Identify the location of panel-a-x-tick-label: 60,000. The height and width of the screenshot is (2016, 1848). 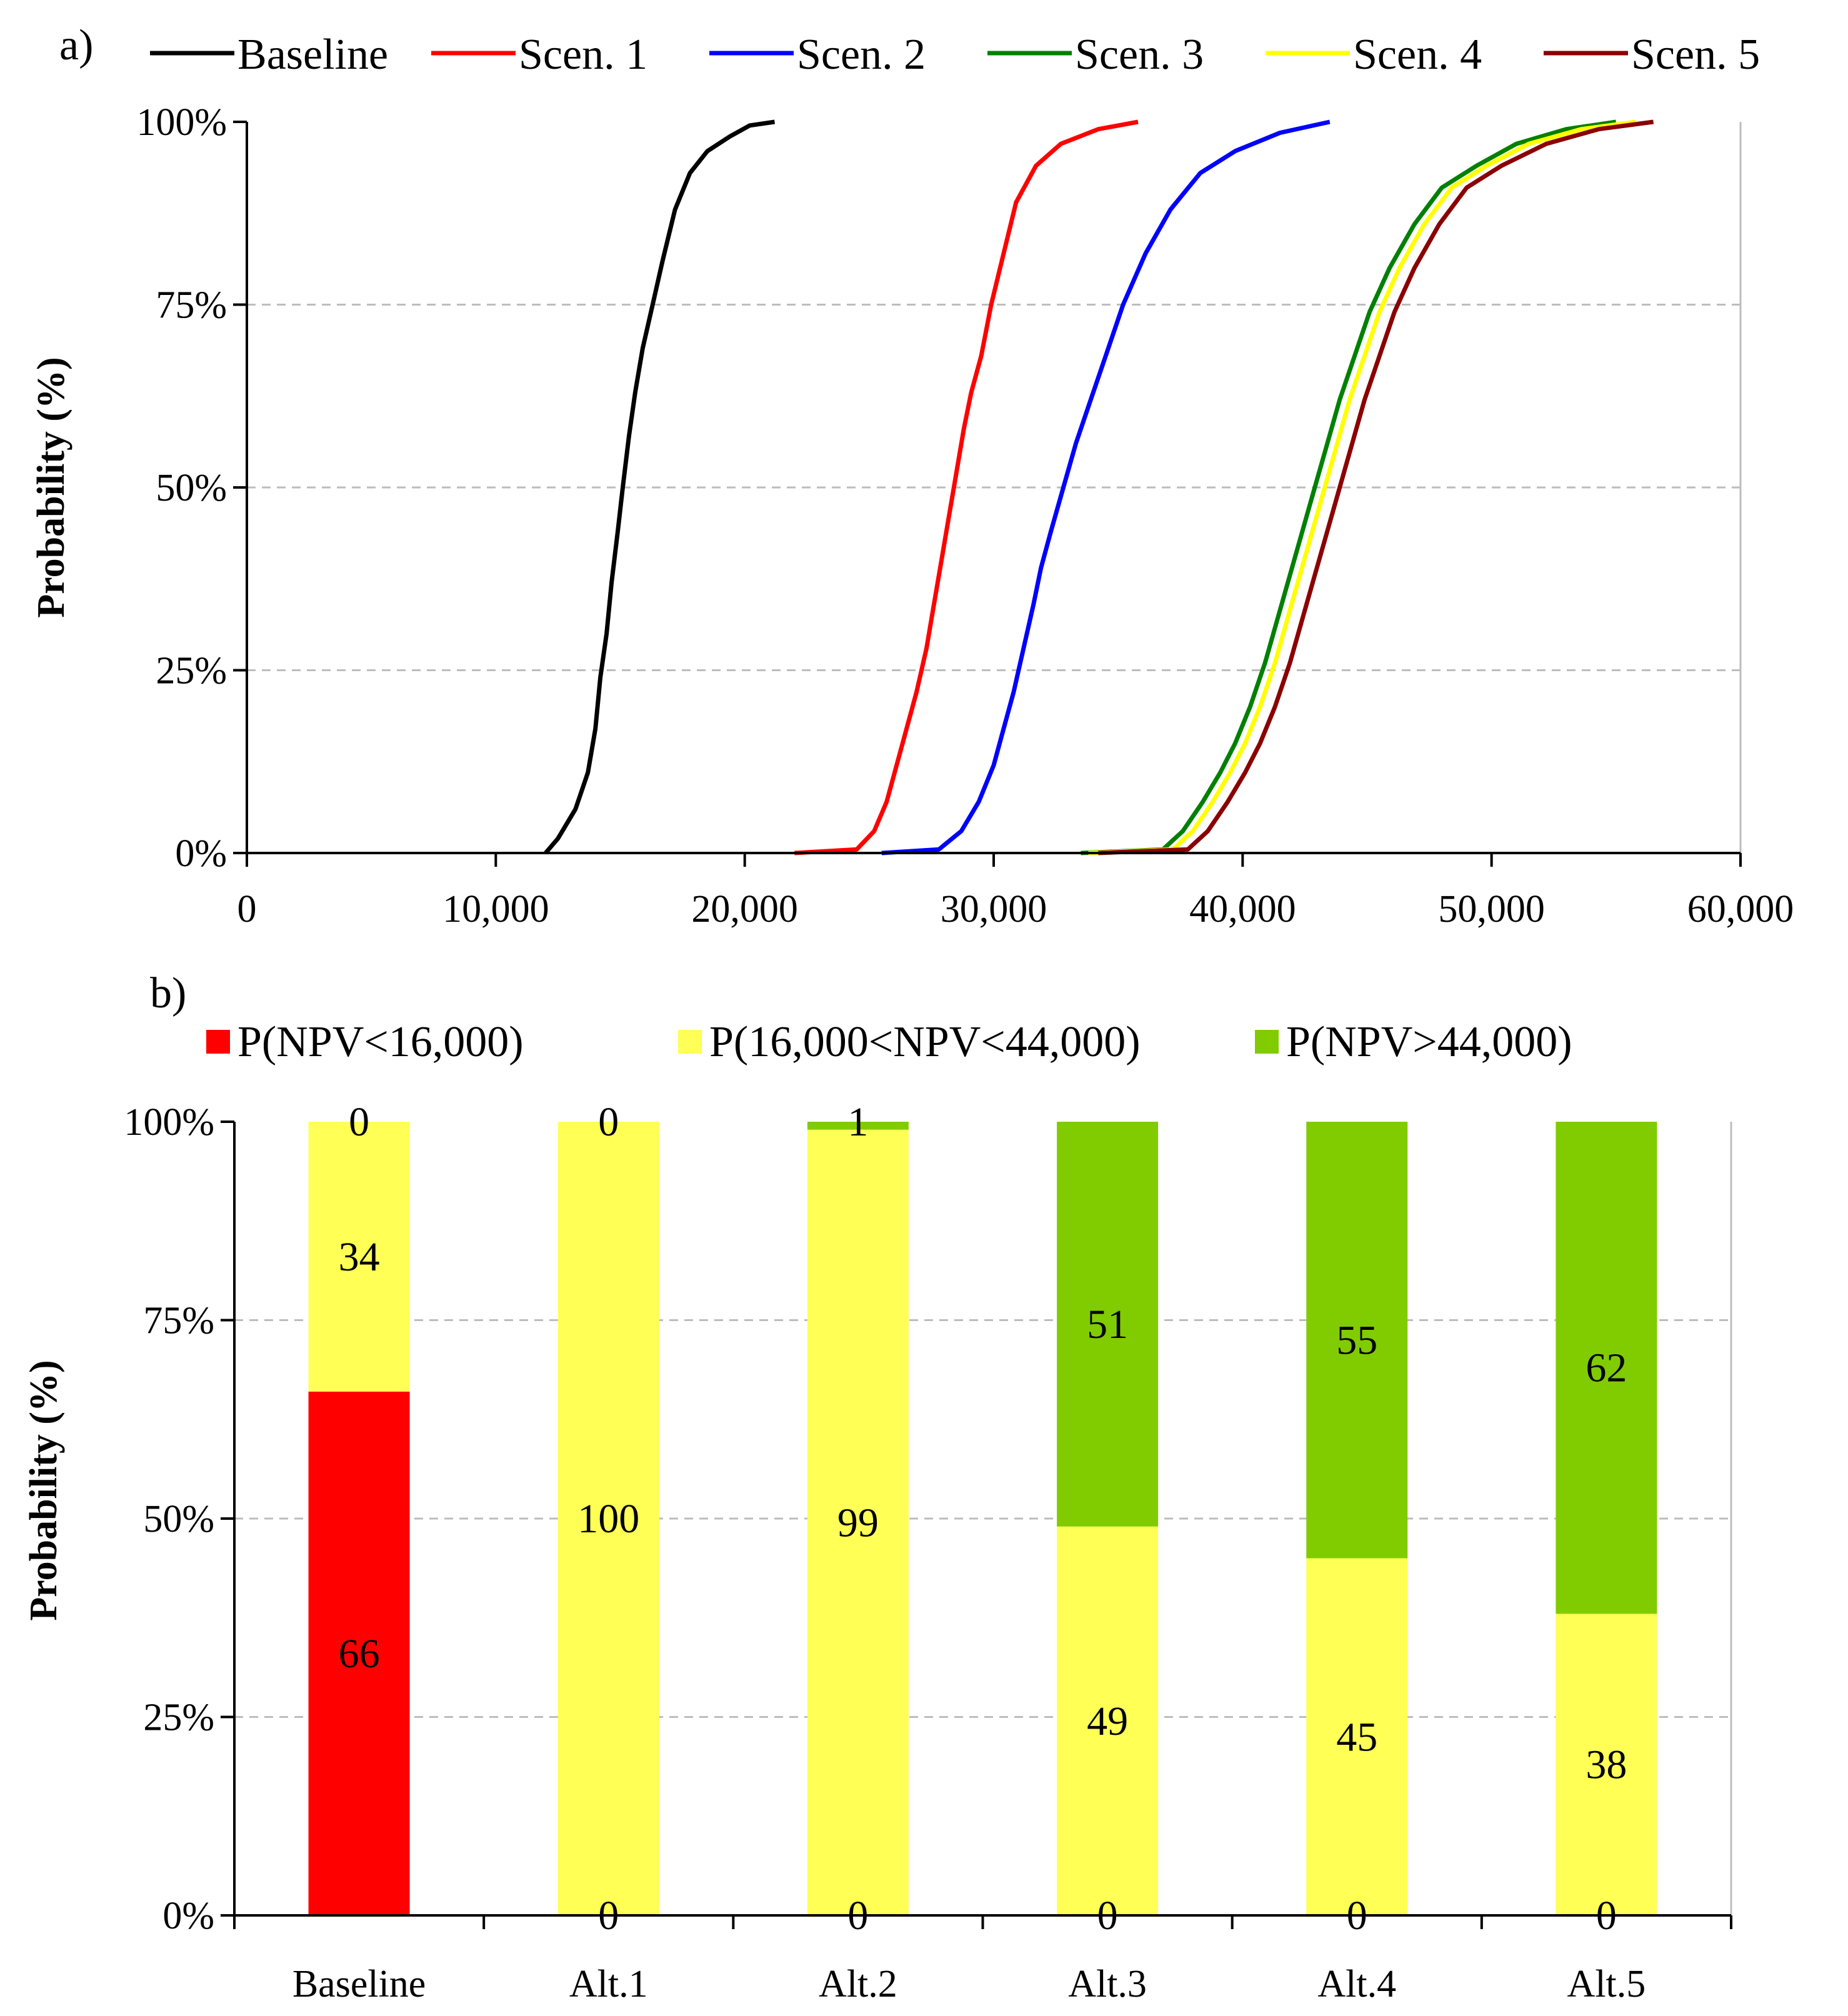
(1740, 909).